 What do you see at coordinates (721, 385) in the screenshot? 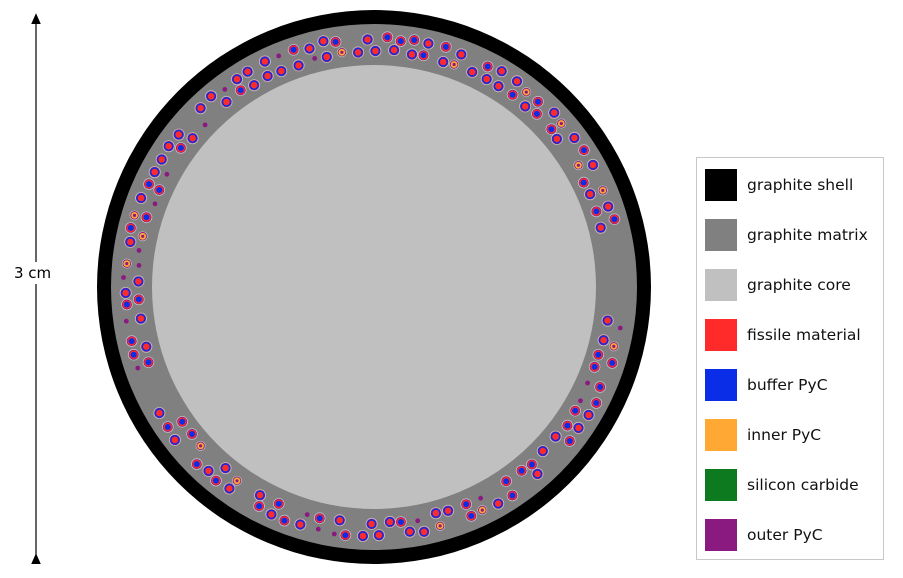
I see `legend-swatch-buffer-pyc` at bounding box center [721, 385].